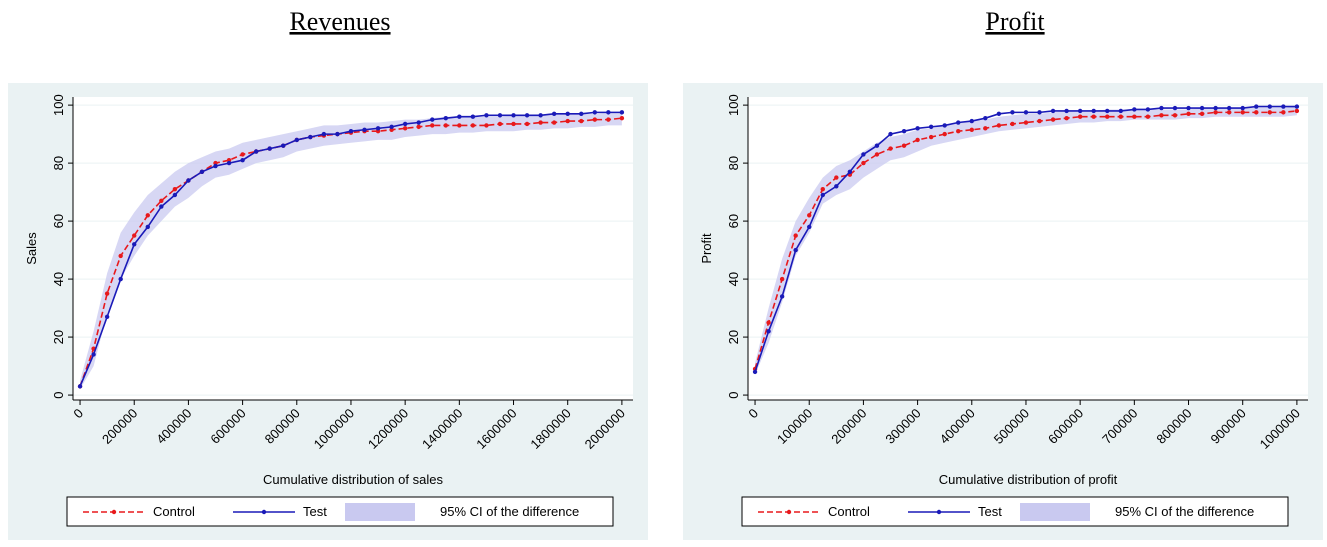 This screenshot has height=547, width=1327. What do you see at coordinates (733, 163) in the screenshot?
I see `y-tick-label: 80` at bounding box center [733, 163].